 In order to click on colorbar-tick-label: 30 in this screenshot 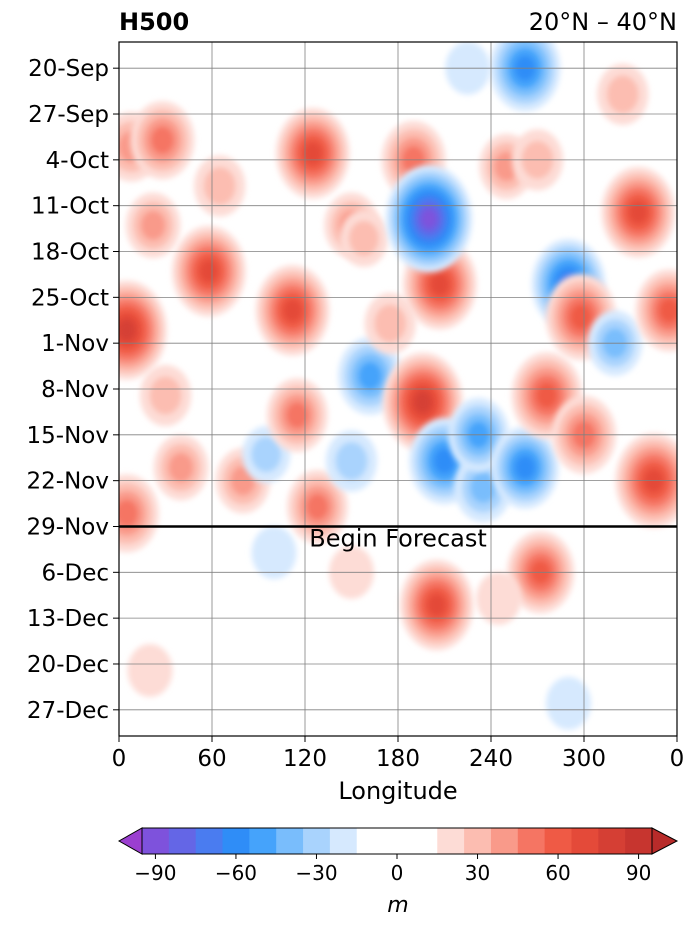, I will do `click(477, 873)`.